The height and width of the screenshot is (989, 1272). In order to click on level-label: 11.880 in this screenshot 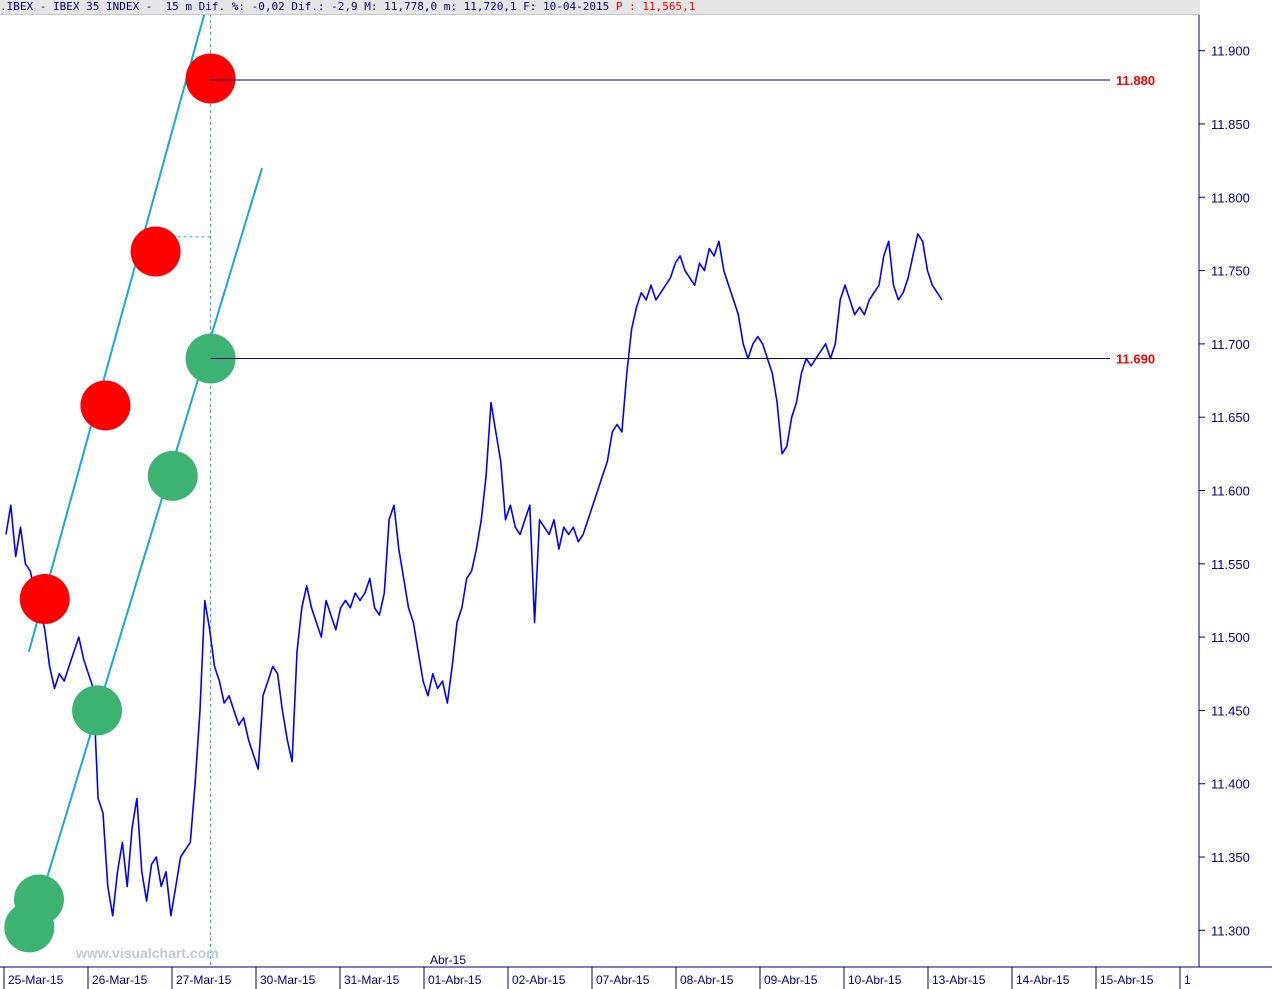, I will do `click(1135, 80)`.